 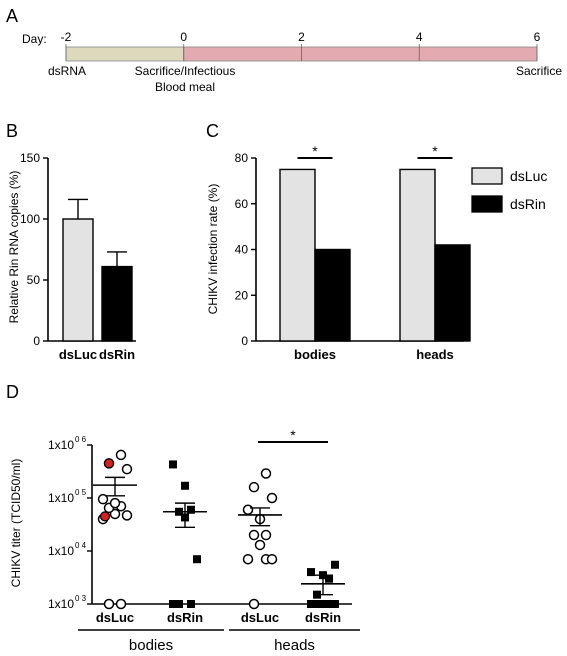 I want to click on chart-c-legend-label: dsRin, so click(x=528, y=204).